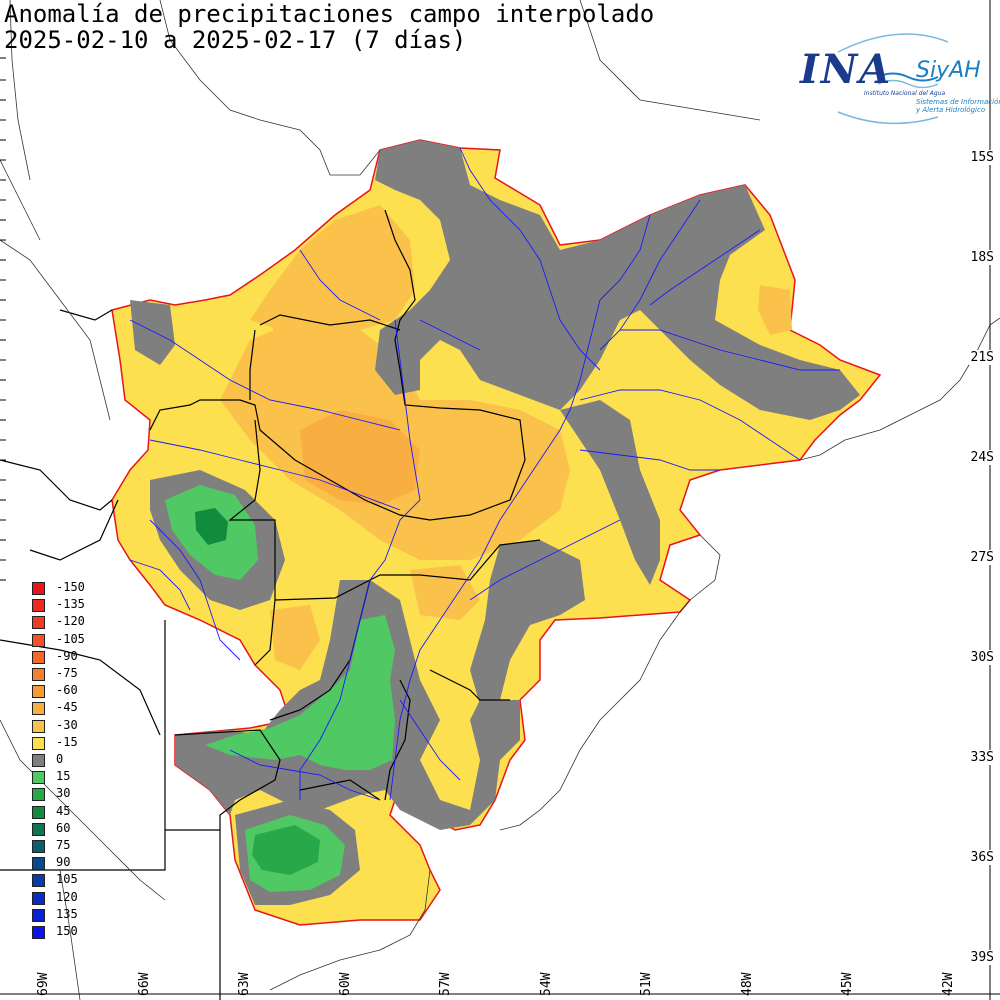 The image size is (1000, 1000). What do you see at coordinates (211, 526) in the screenshot?
I see `anomaly-green-chaco-core` at bounding box center [211, 526].